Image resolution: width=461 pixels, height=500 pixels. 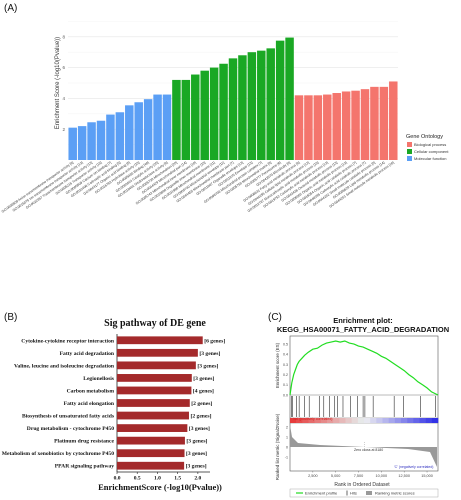 What do you see at coordinates (155, 323) in the screenshot?
I see `panel-b-title: Sig pathway of DE gene` at bounding box center [155, 323].